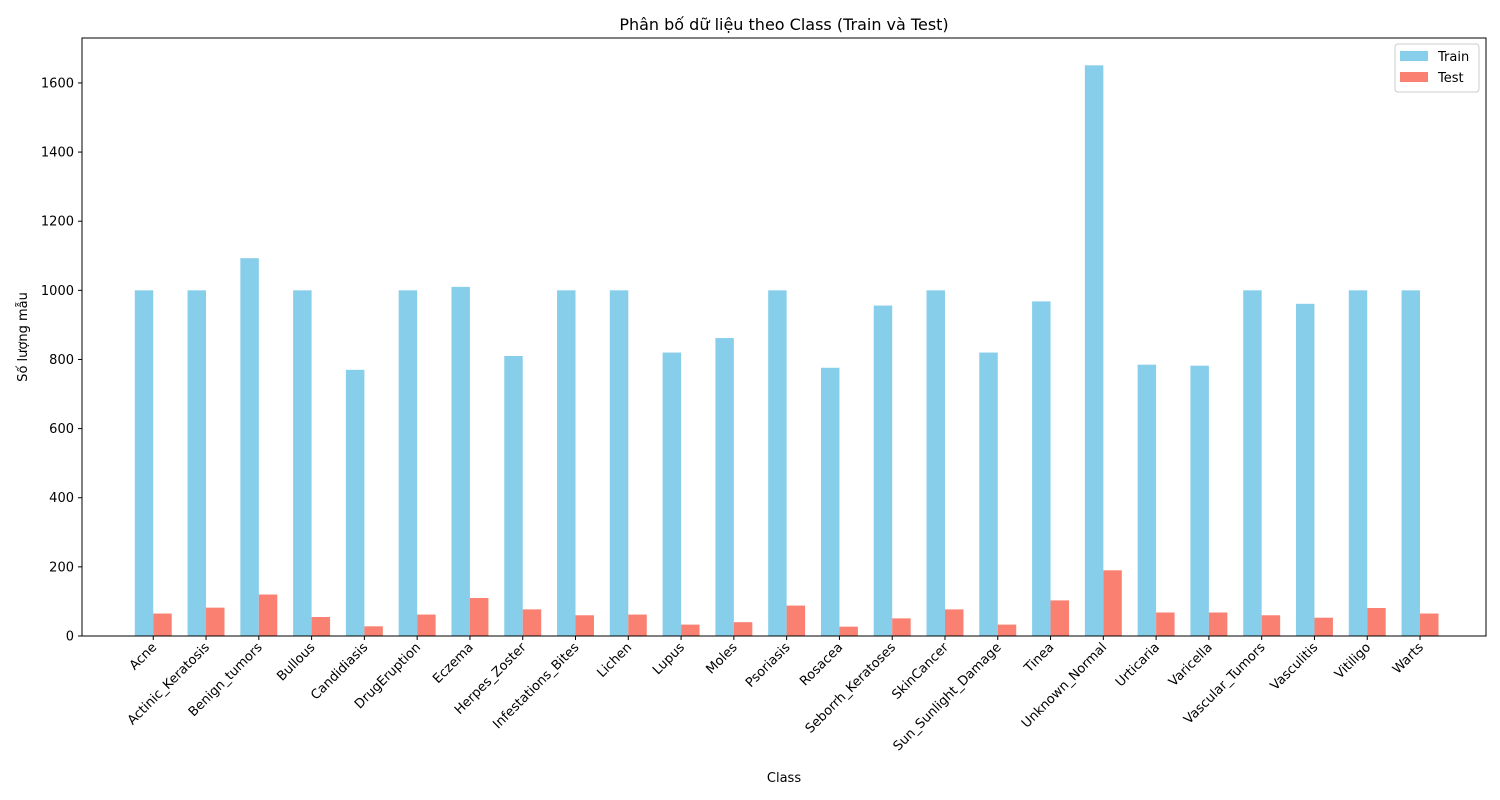 This screenshot has height=800, width=1500. What do you see at coordinates (1429, 624) in the screenshot?
I see `bar-test-warts` at bounding box center [1429, 624].